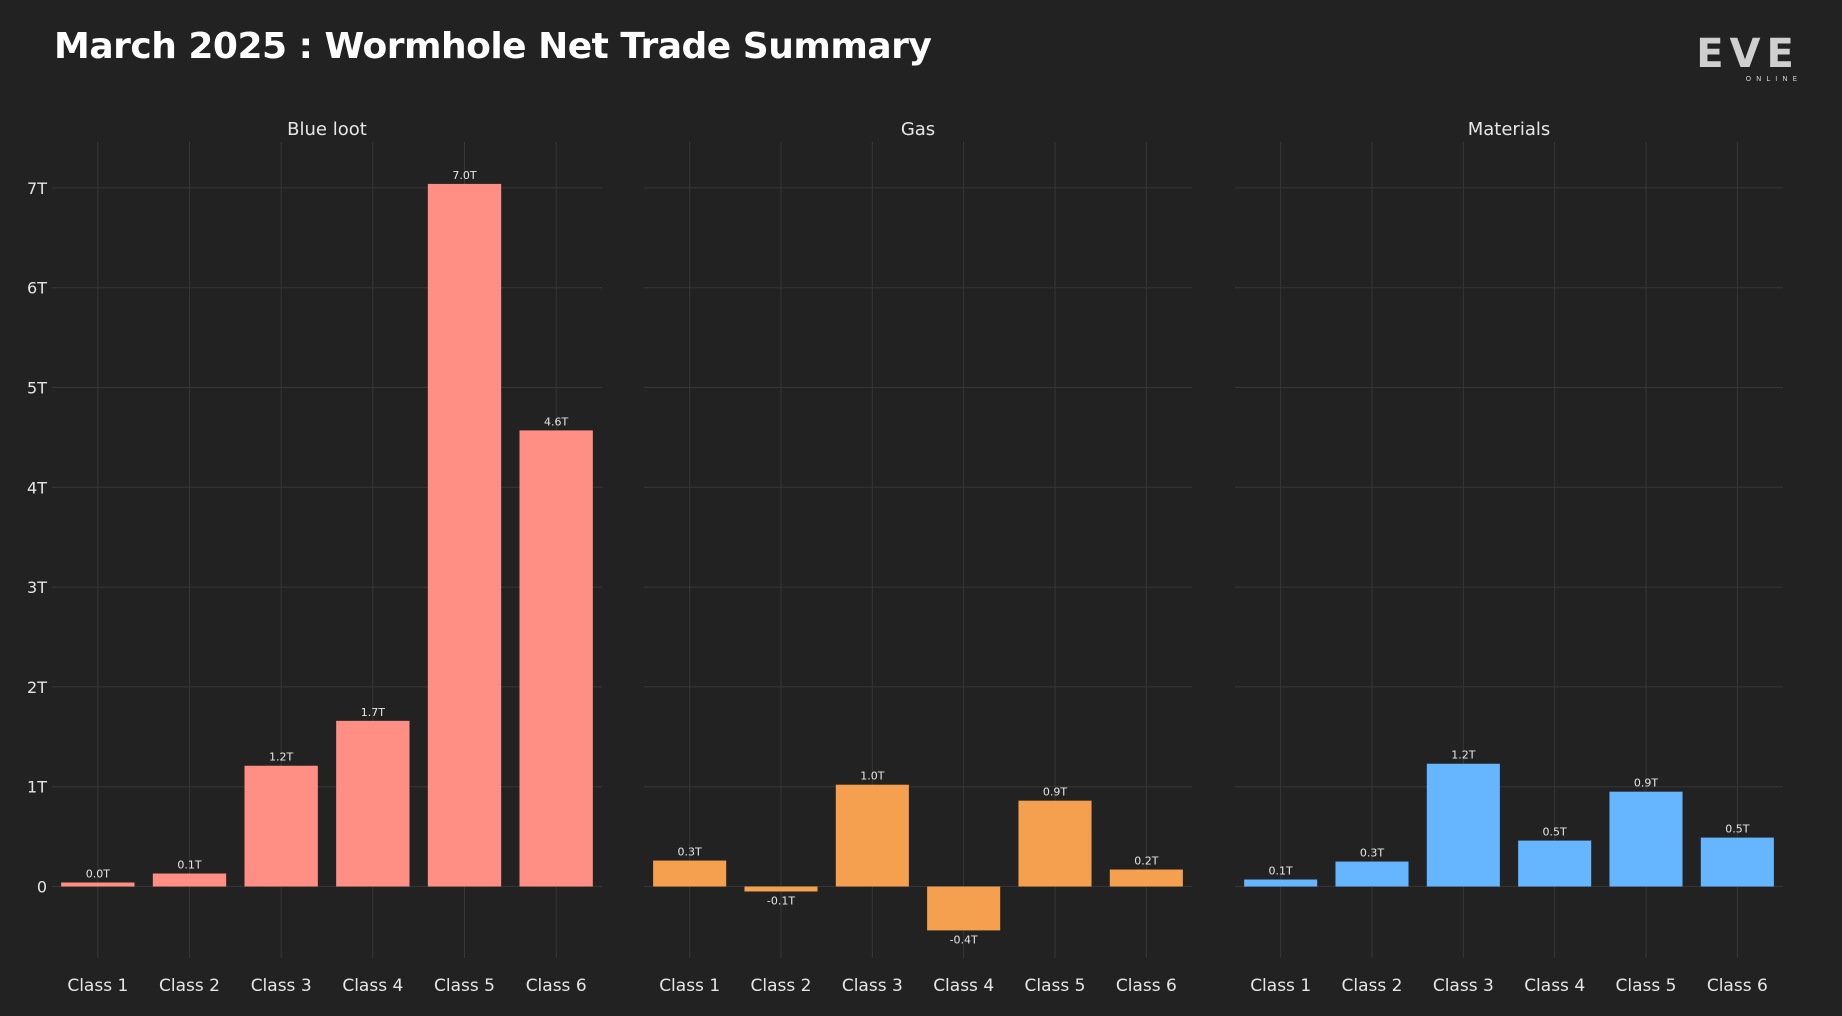  What do you see at coordinates (464, 175) in the screenshot?
I see `data-label: 7.0T` at bounding box center [464, 175].